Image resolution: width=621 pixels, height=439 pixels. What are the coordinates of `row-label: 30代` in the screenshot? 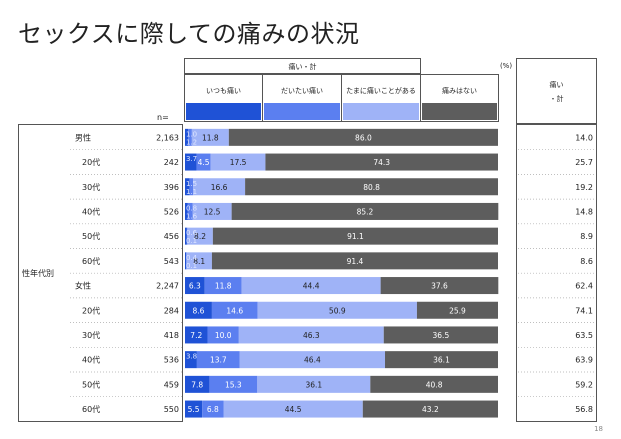 It's located at (91, 335).